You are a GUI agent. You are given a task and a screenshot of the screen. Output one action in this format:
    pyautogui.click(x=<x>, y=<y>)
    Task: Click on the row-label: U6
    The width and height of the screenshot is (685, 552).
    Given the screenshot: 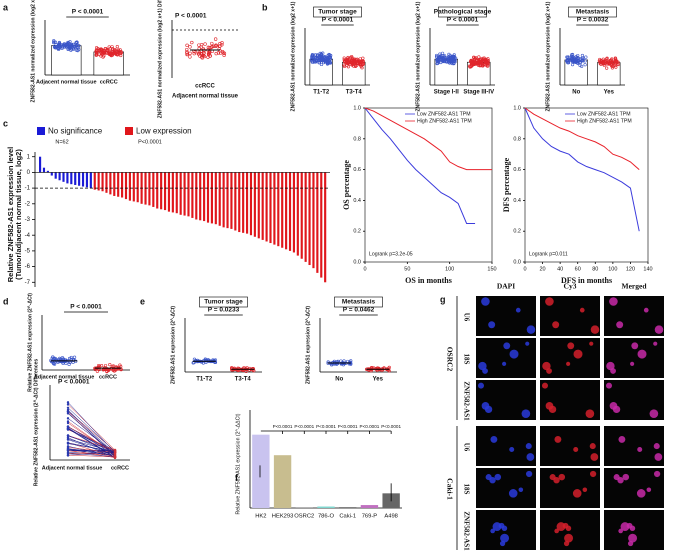 What is the action you would take?
    pyautogui.click(x=466, y=447)
    